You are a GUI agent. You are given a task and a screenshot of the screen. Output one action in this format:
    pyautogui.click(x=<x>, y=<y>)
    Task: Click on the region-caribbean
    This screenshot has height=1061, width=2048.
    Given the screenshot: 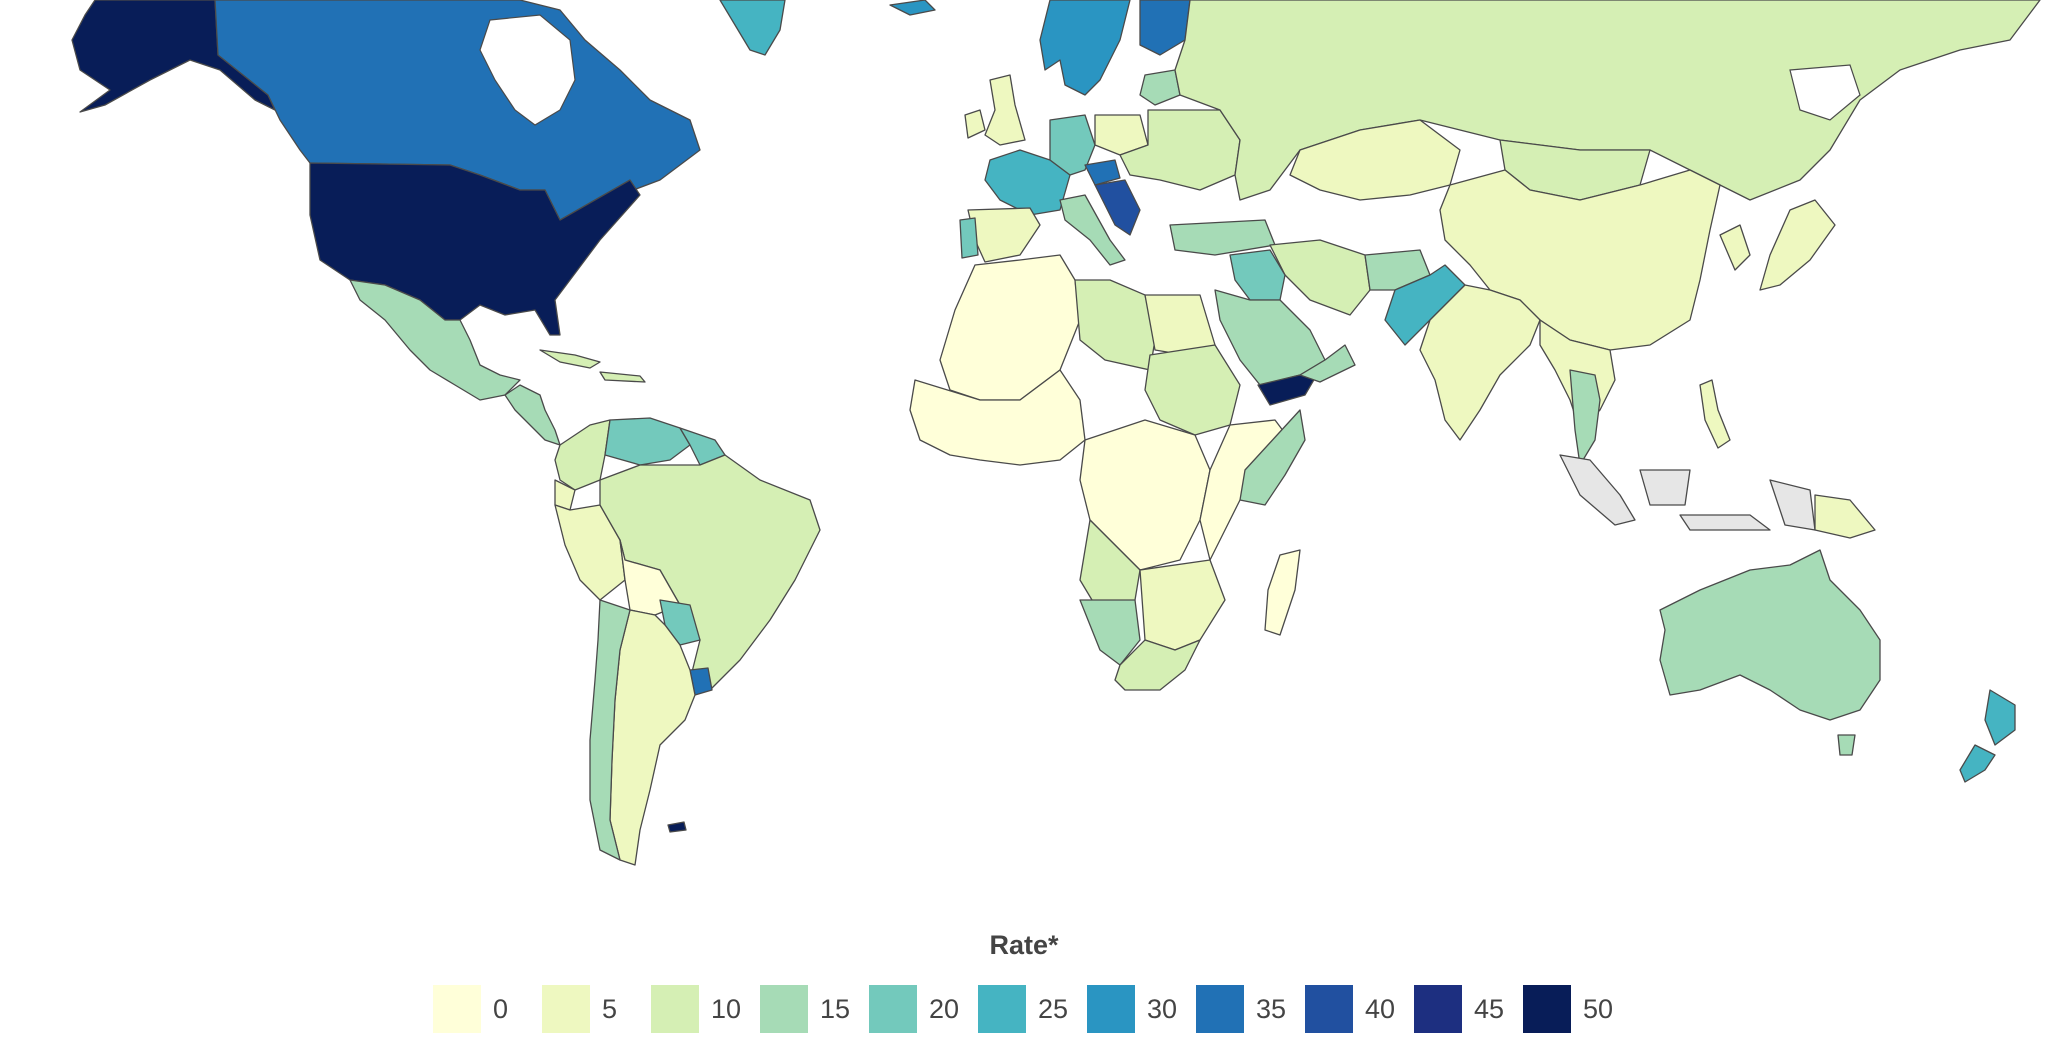 What is the action you would take?
    pyautogui.click(x=592, y=366)
    